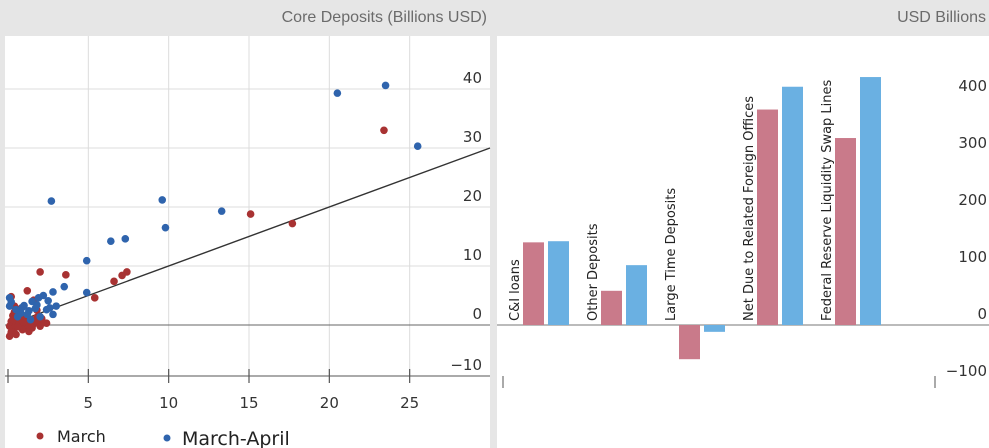 This screenshot has width=989, height=448. What do you see at coordinates (593, 272) in the screenshot?
I see `bar-category-label: Other Deposits` at bounding box center [593, 272].